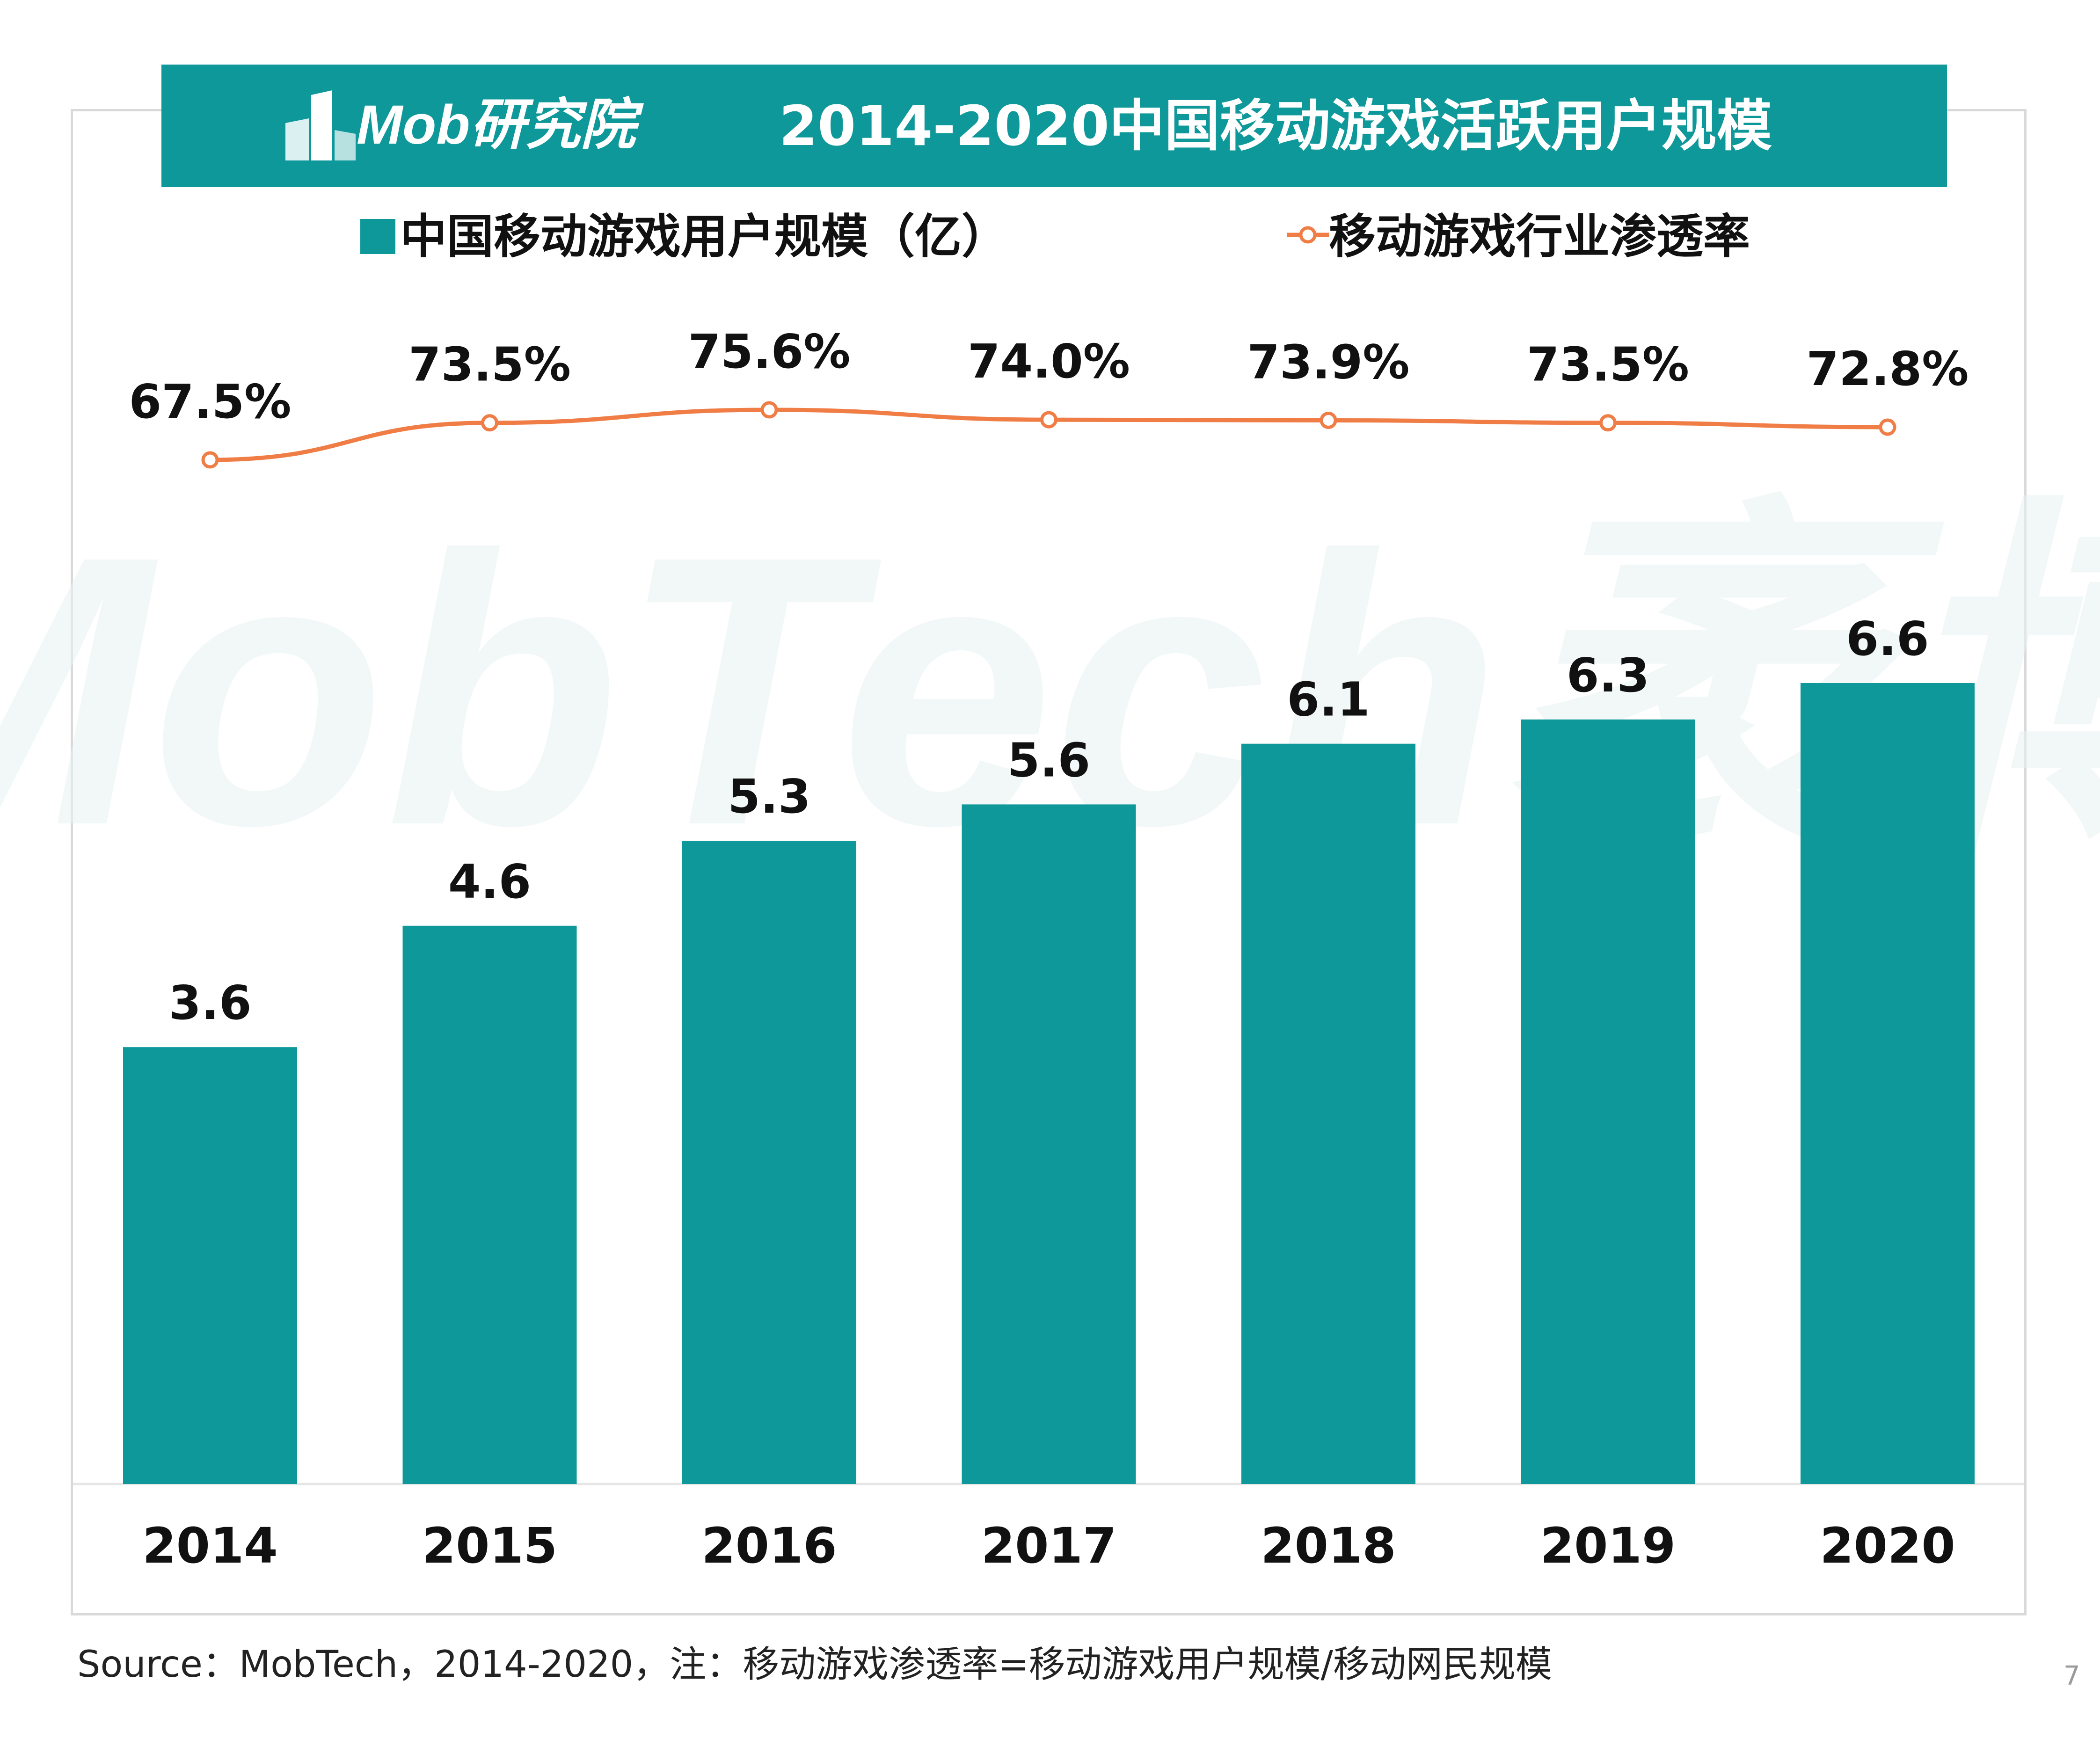  I want to click on mob-logo: Mob研究院, so click(463, 125).